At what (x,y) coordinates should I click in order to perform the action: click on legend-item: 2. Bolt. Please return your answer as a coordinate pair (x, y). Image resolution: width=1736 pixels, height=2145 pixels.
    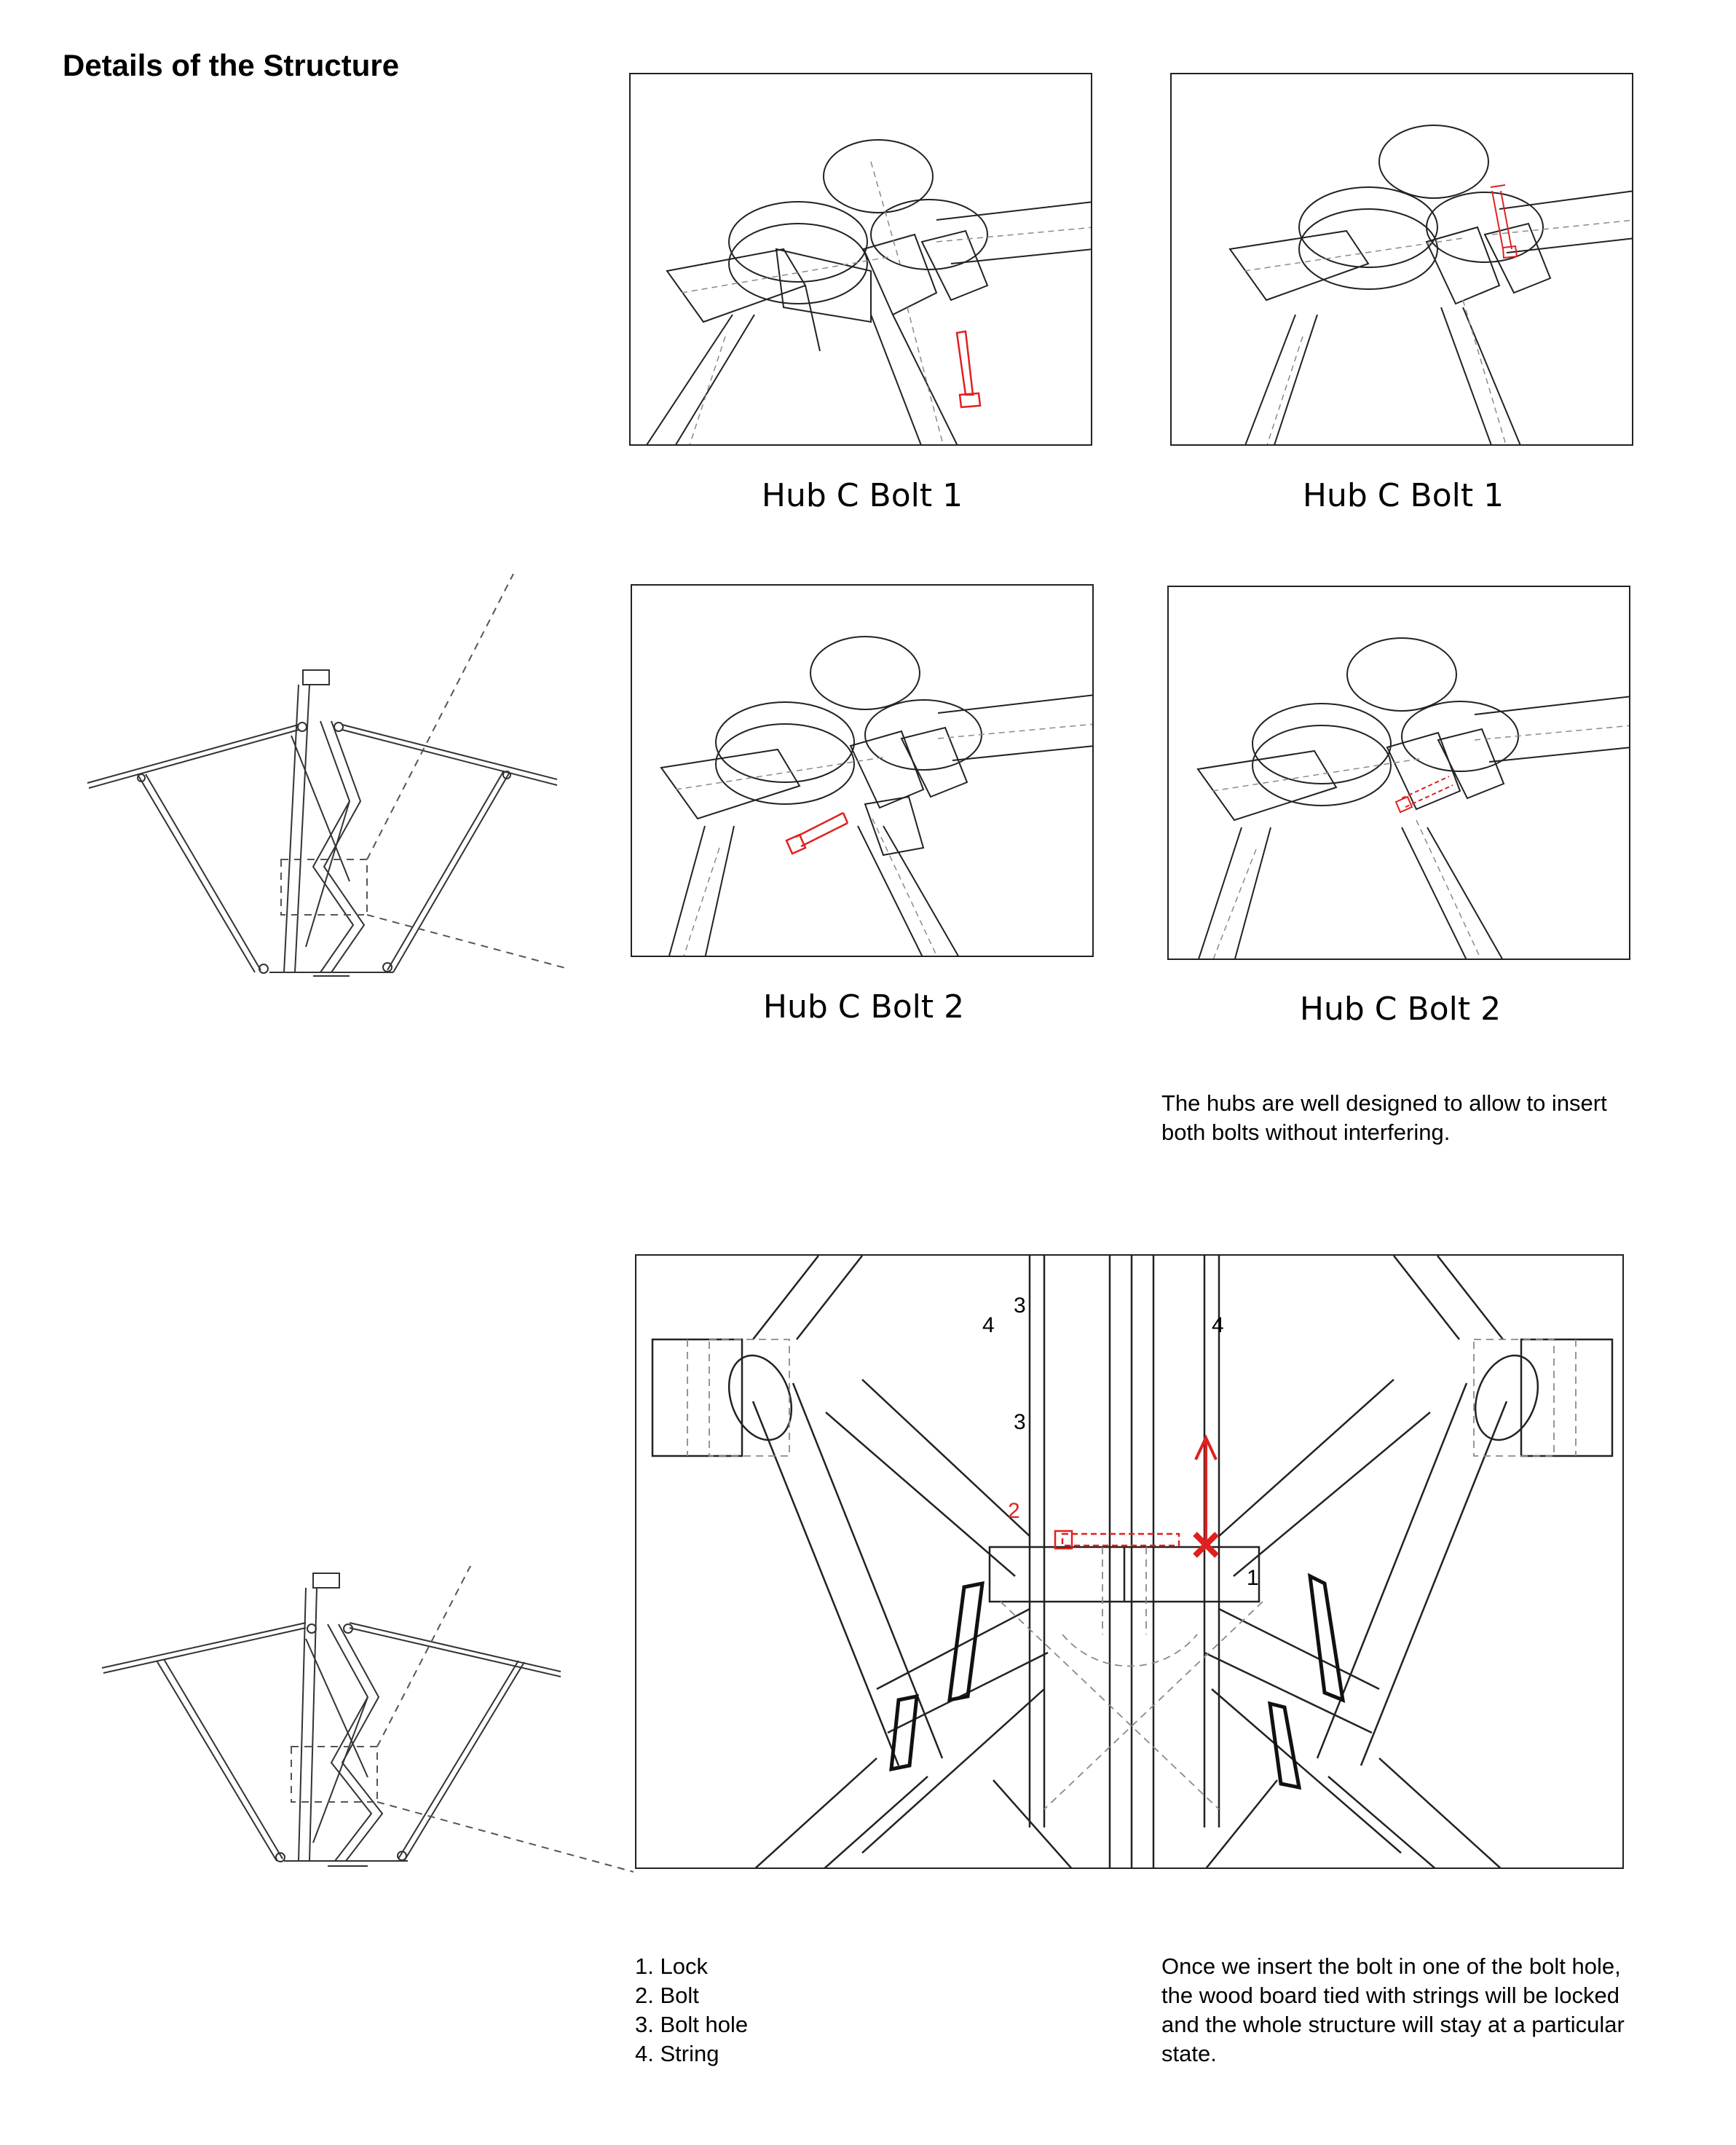
    Looking at the image, I should click on (667, 1996).